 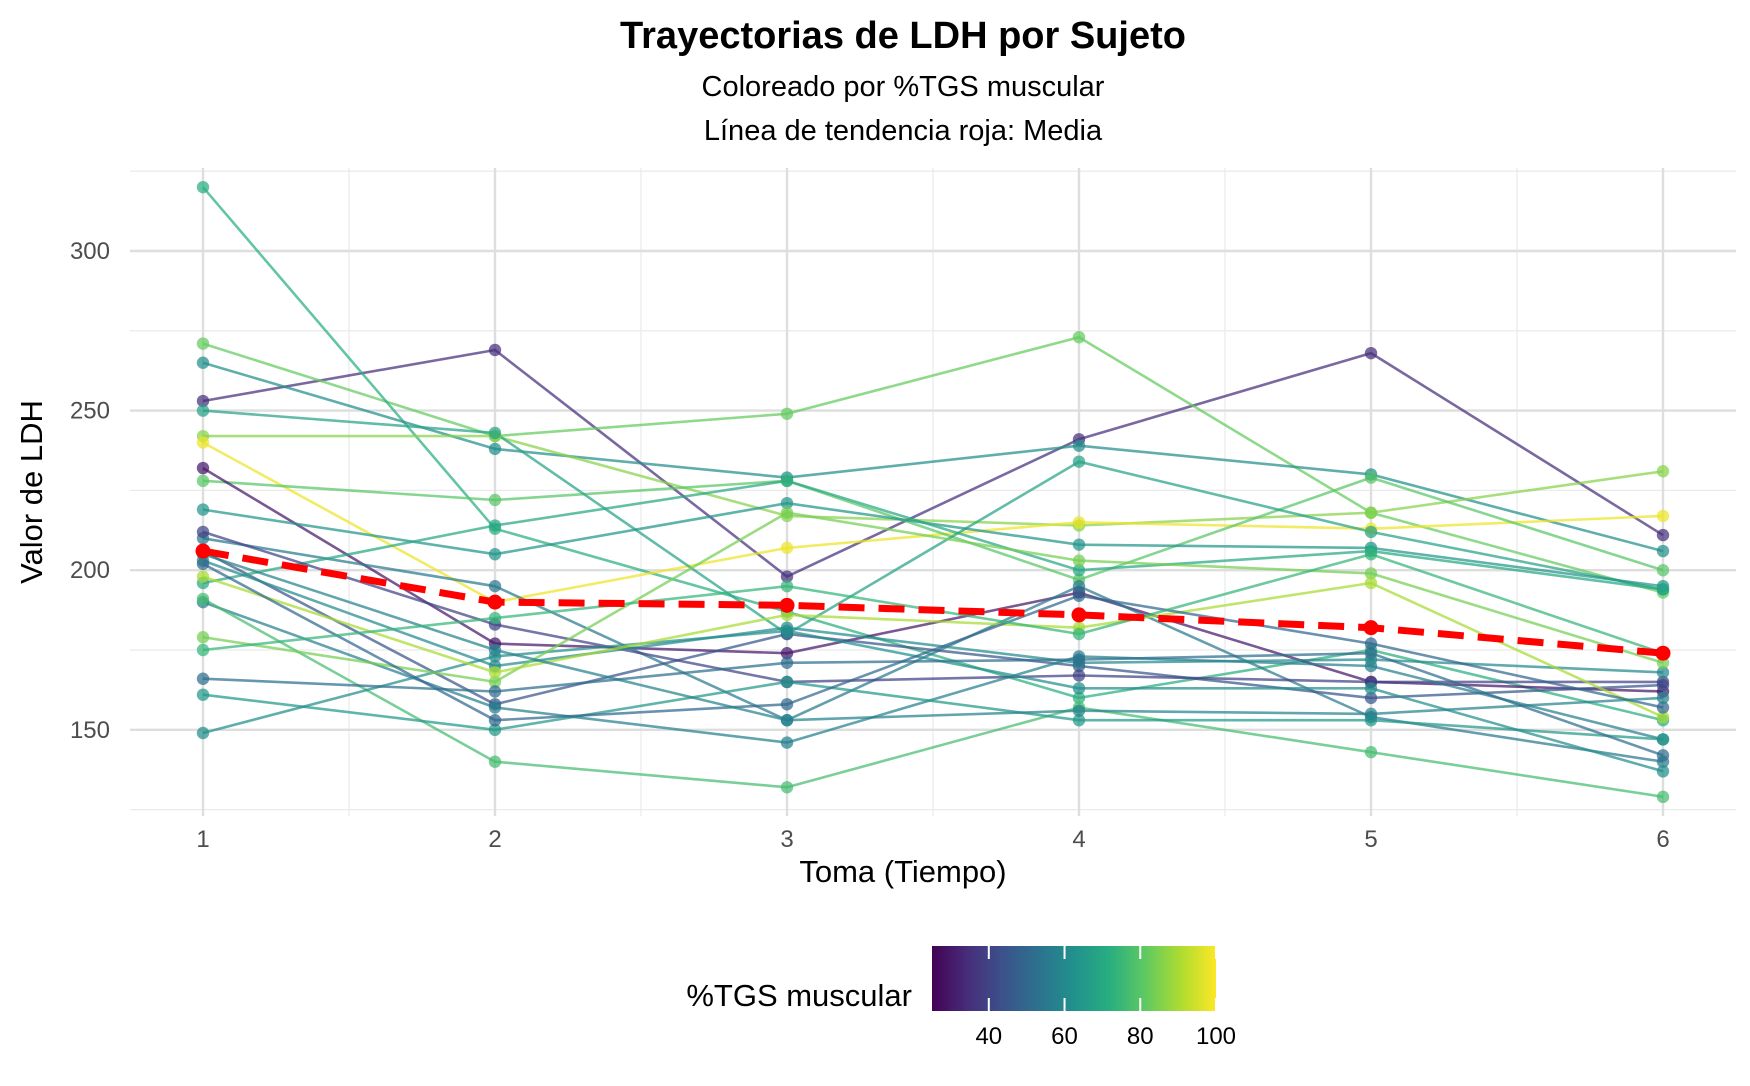 What do you see at coordinates (1064, 1036) in the screenshot?
I see `legend-tick-label: 60` at bounding box center [1064, 1036].